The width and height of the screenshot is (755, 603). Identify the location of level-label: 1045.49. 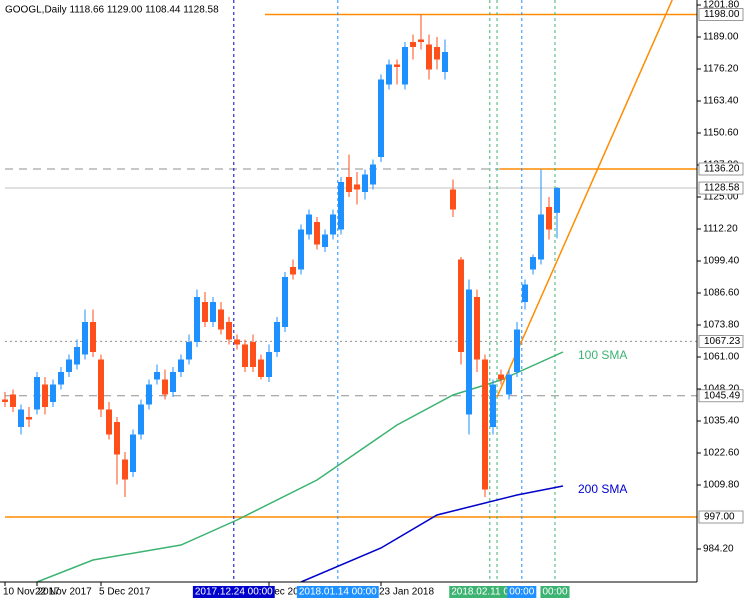
(722, 395).